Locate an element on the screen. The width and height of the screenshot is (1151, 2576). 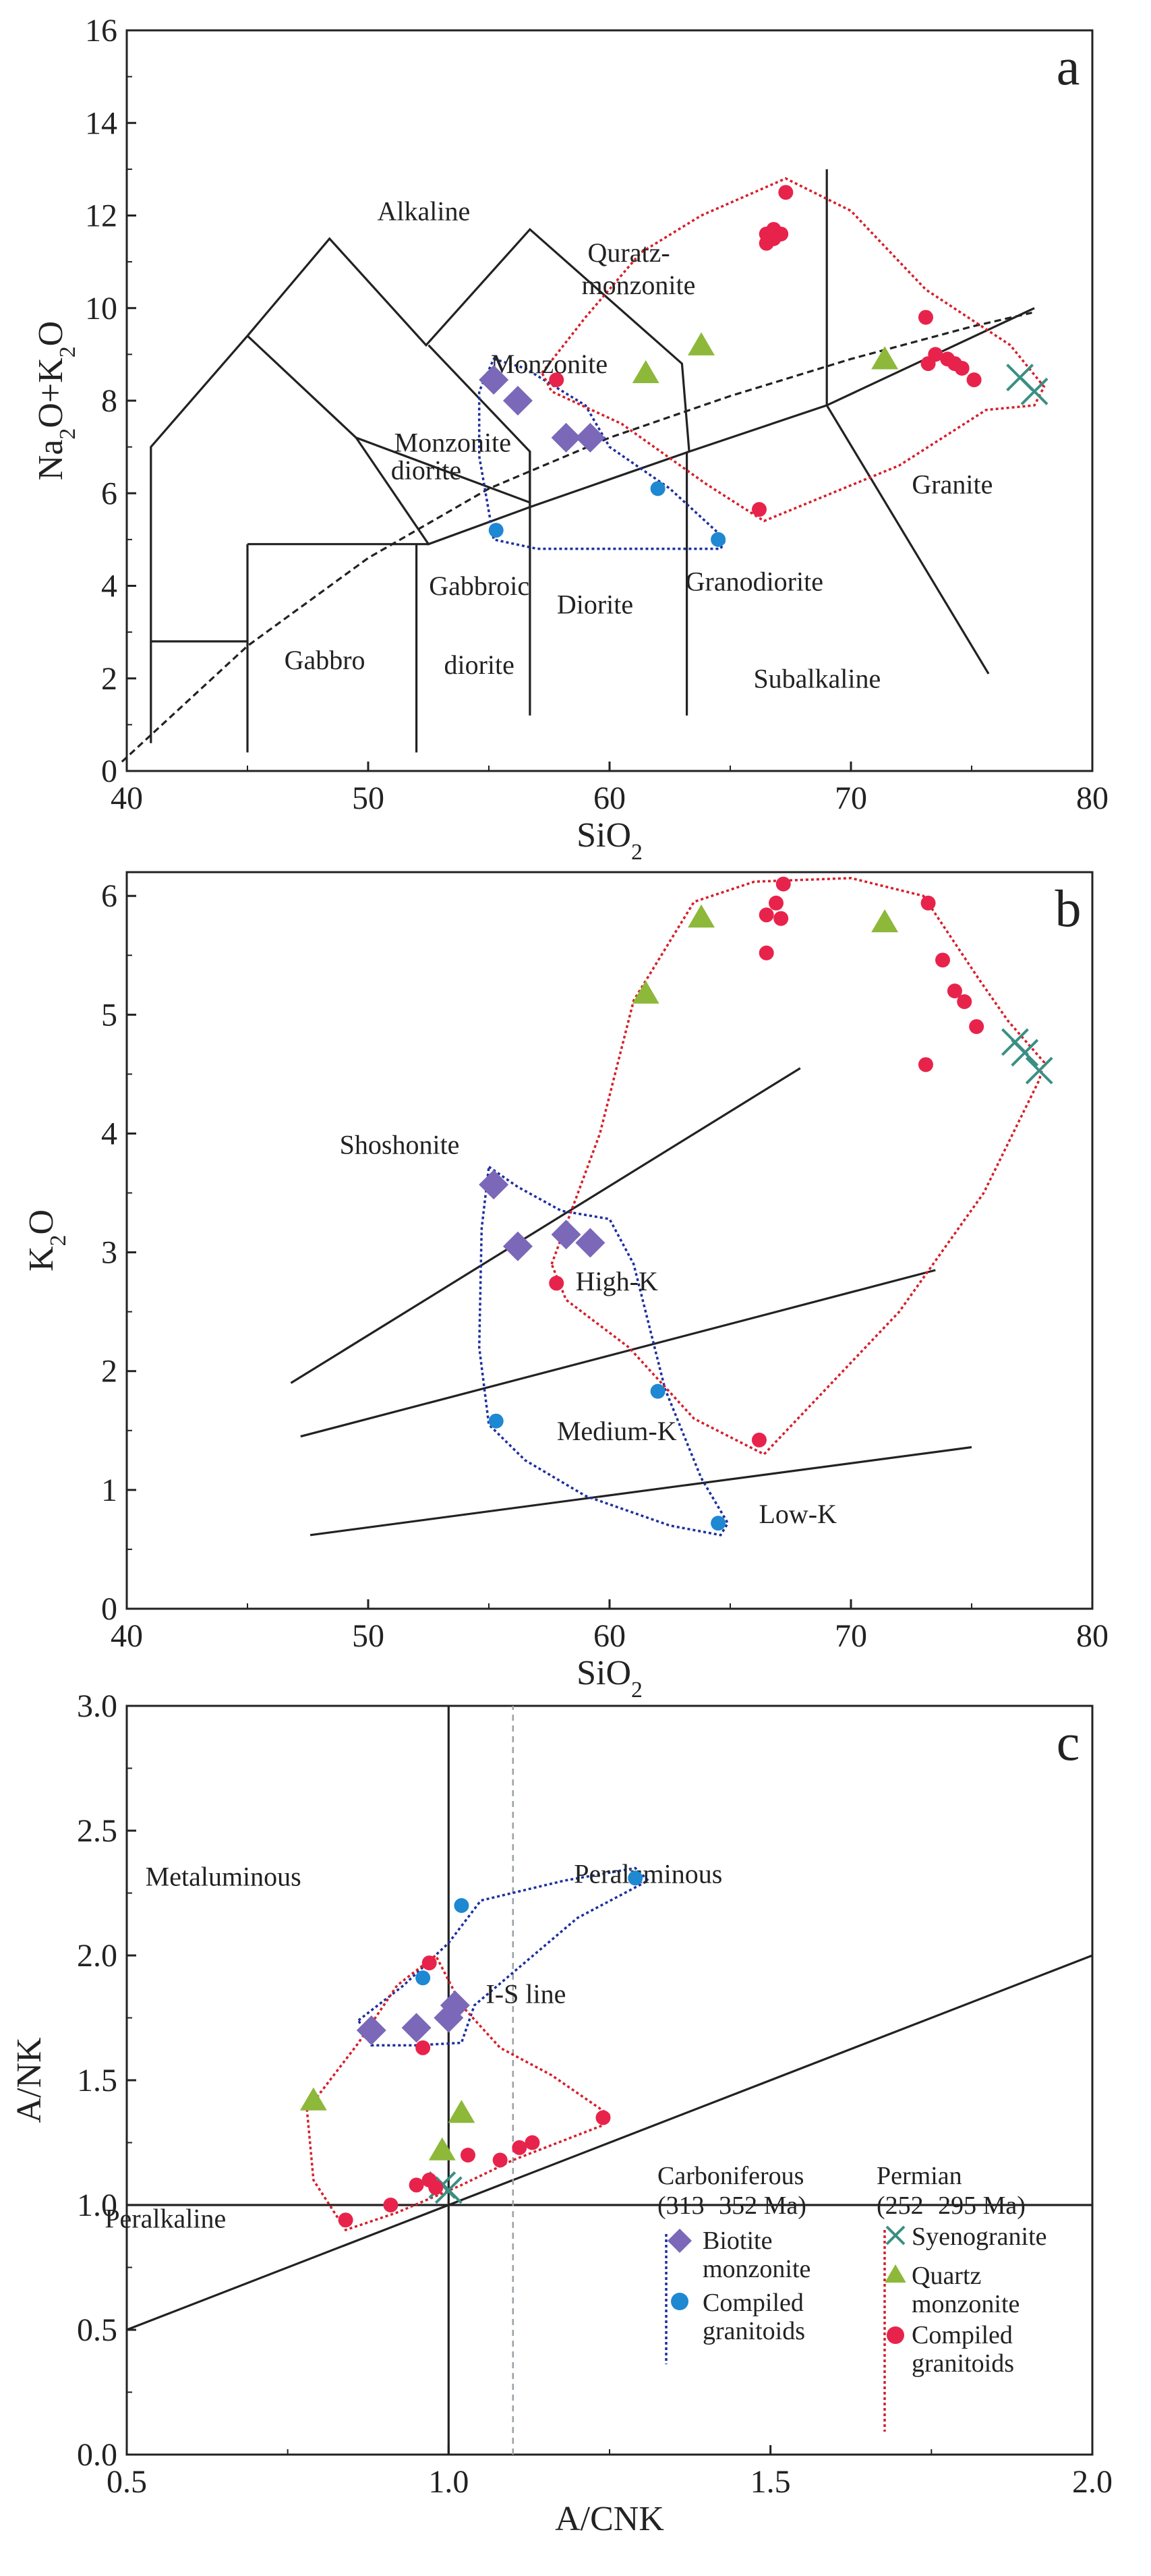
x-tick-label: 1.0 is located at coordinates (448, 2482).